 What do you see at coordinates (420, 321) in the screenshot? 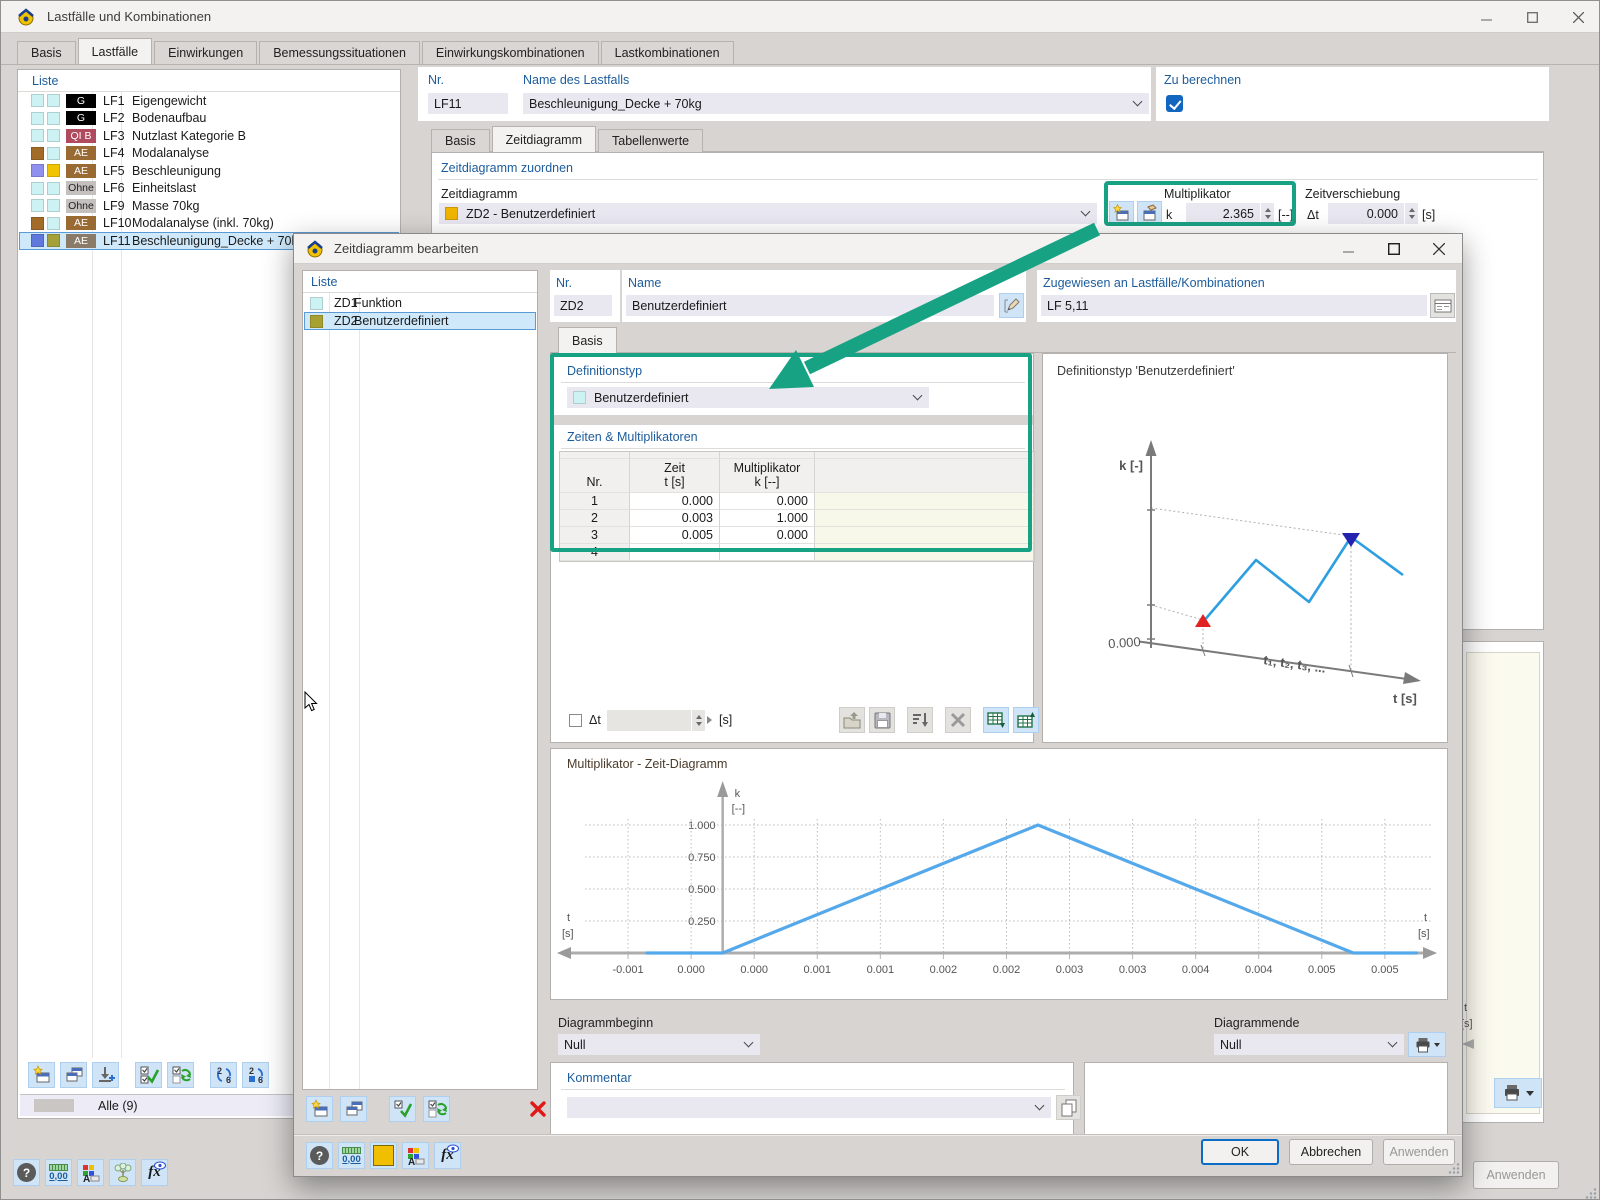
I see `zd-row: ZD2 Benutzerdefiniert` at bounding box center [420, 321].